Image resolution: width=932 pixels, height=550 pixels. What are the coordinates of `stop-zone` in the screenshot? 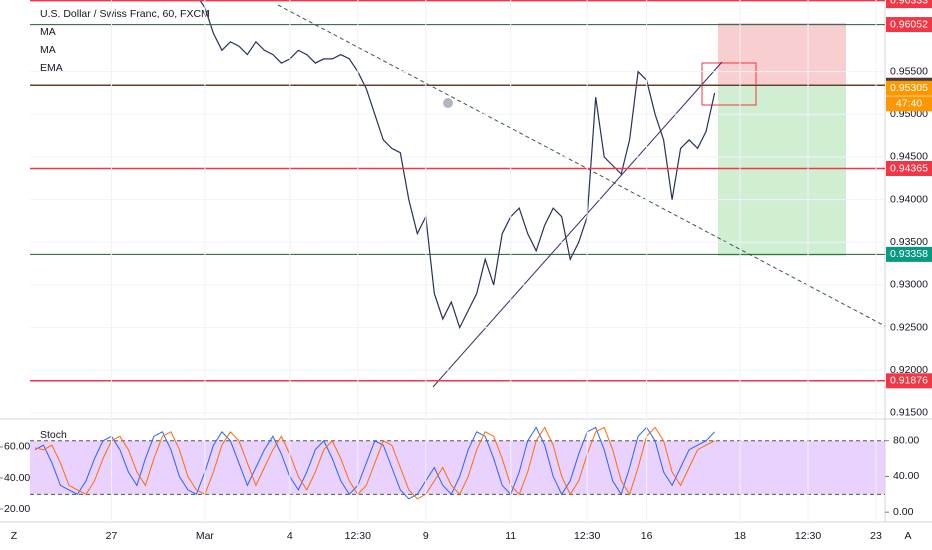 It's located at (782, 54).